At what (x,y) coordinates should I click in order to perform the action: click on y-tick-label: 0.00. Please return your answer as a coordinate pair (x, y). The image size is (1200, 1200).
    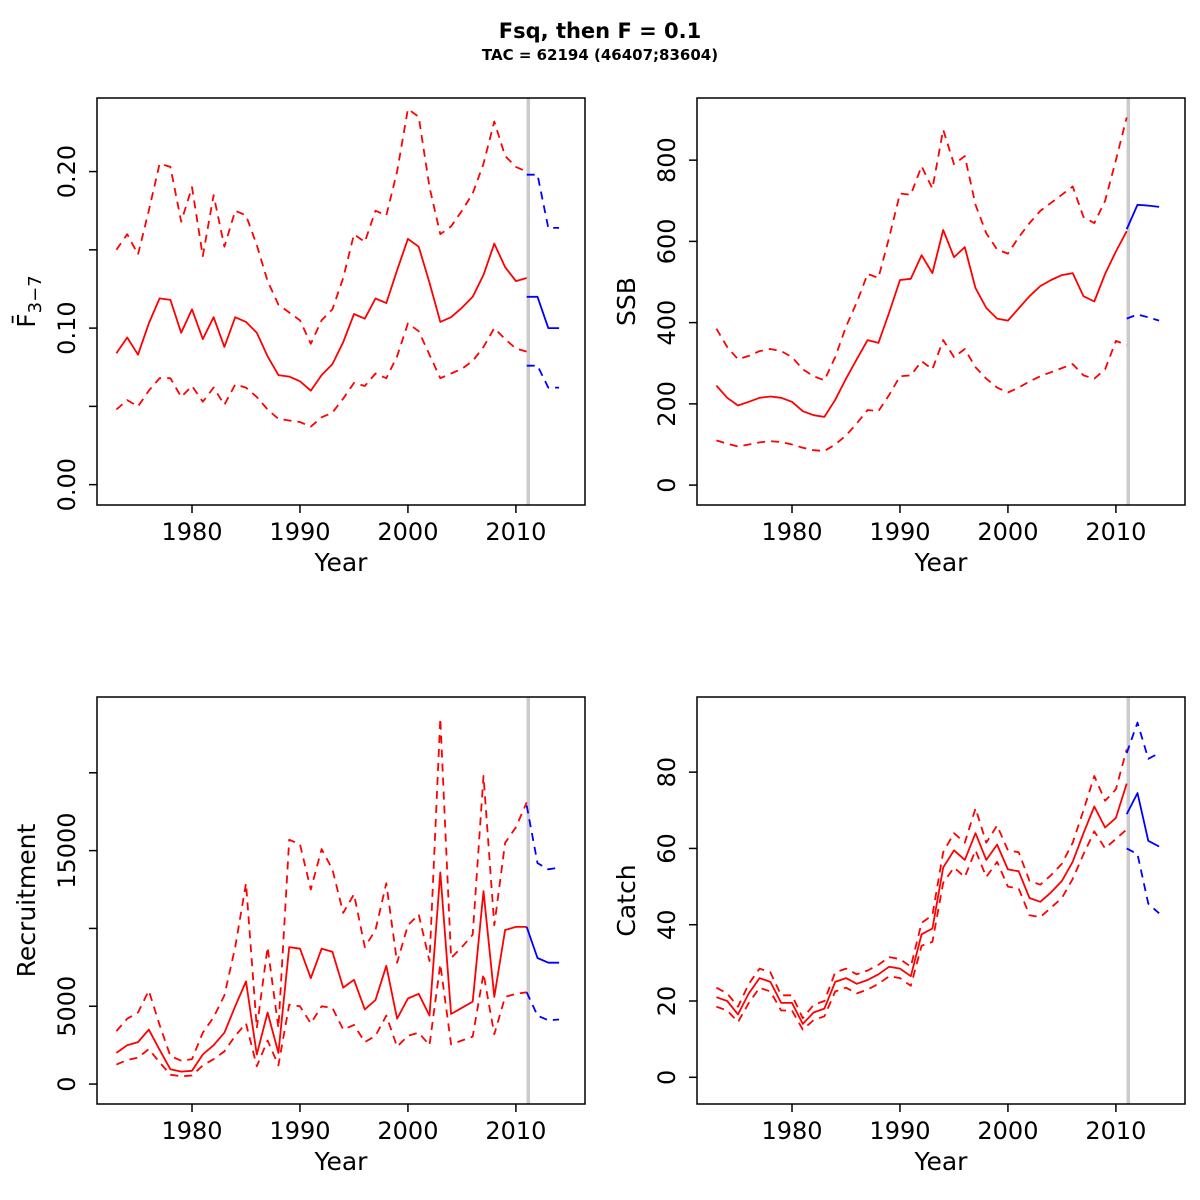
    Looking at the image, I should click on (67, 484).